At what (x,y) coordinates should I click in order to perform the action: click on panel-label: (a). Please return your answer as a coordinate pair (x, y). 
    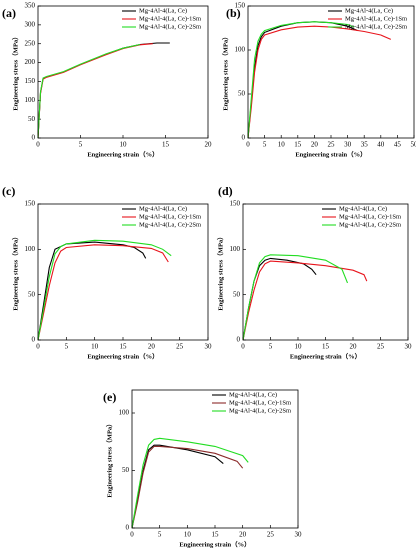
    Looking at the image, I should click on (9, 13).